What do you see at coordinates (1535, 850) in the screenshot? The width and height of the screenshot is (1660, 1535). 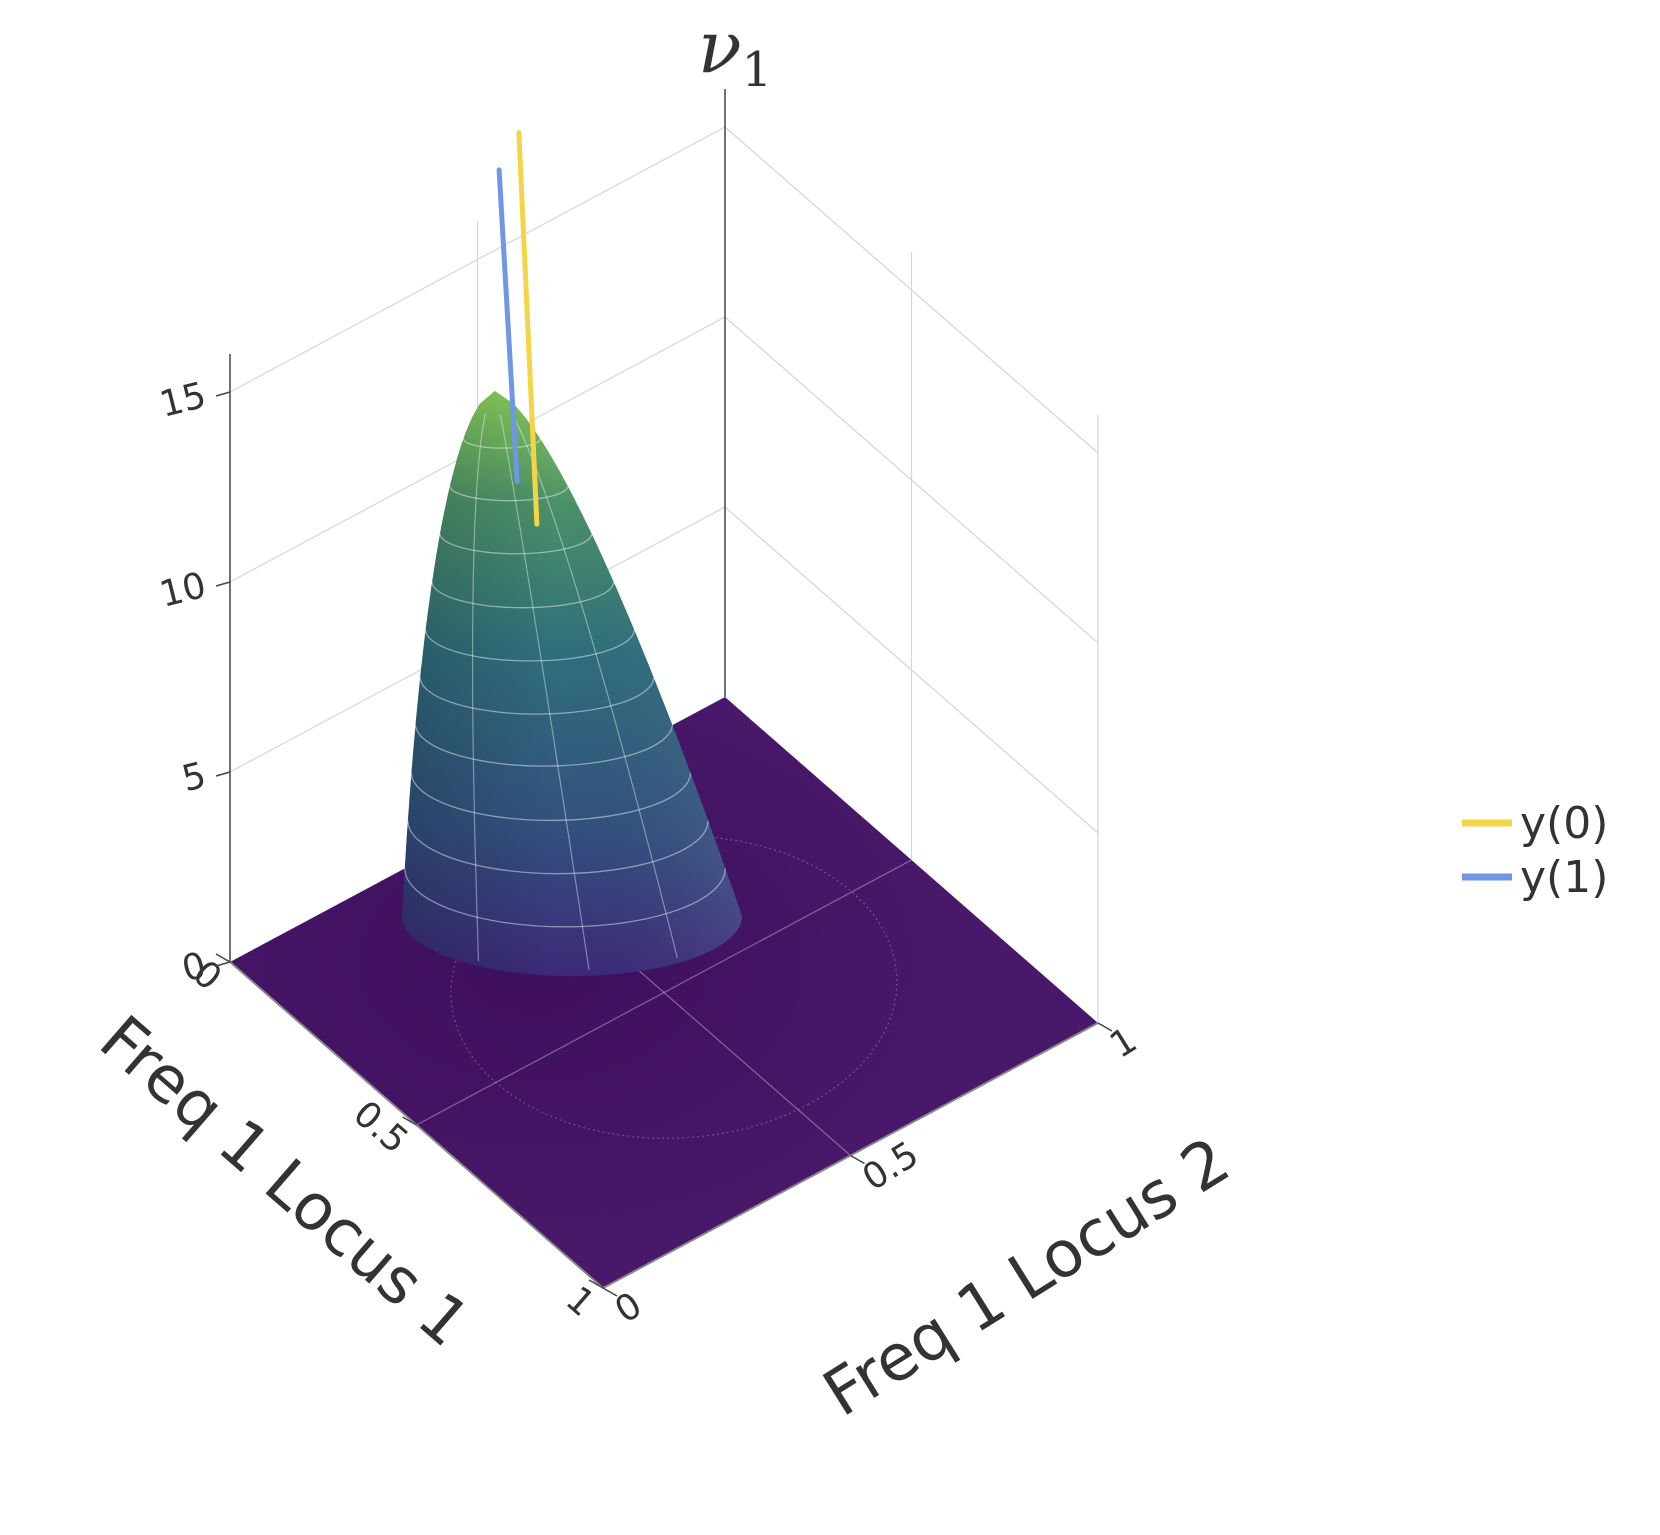 I see `legend: y(0) y(1)` at bounding box center [1535, 850].